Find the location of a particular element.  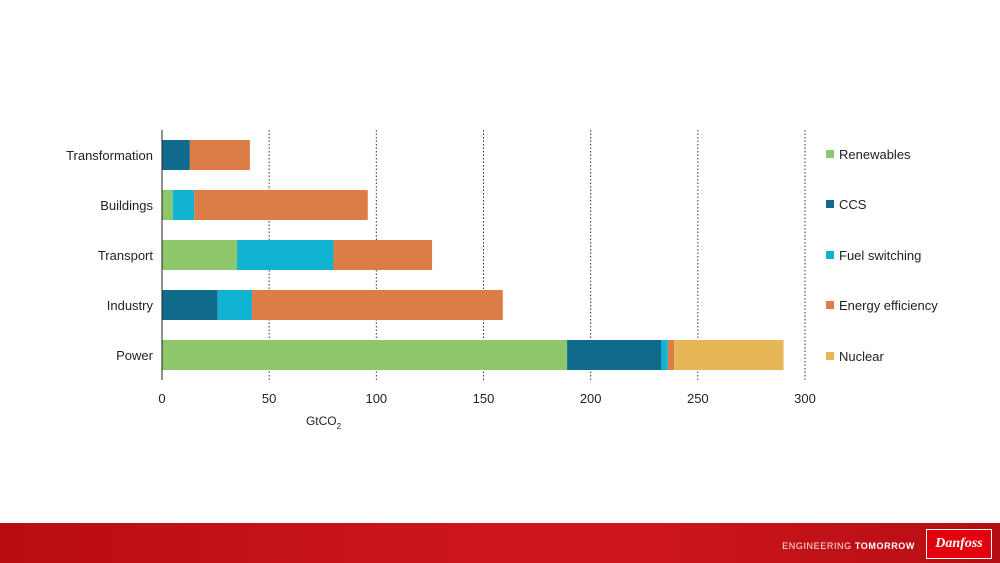

legend-item-renewables: Renewables is located at coordinates (868, 154).